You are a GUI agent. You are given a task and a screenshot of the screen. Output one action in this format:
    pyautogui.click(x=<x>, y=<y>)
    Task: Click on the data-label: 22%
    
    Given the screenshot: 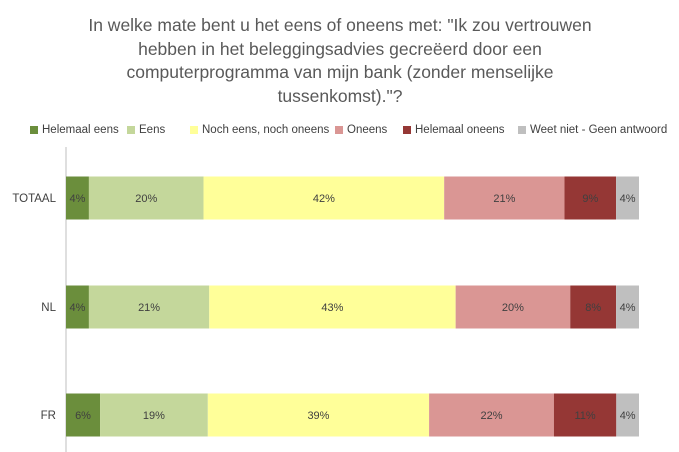 What is the action you would take?
    pyautogui.click(x=491, y=416)
    